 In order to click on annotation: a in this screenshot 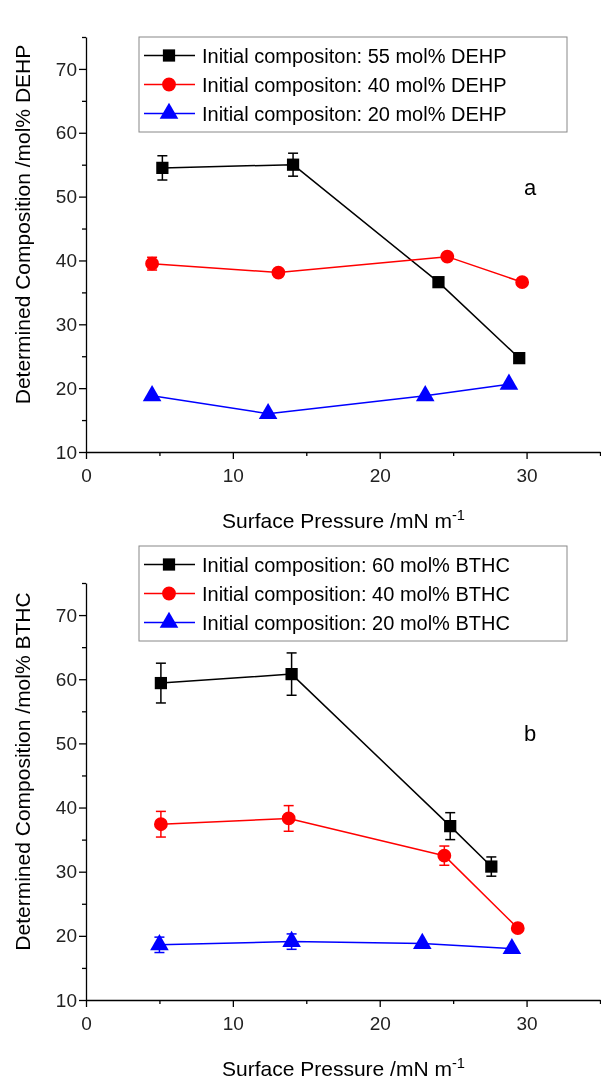, I will do `click(530, 187)`.